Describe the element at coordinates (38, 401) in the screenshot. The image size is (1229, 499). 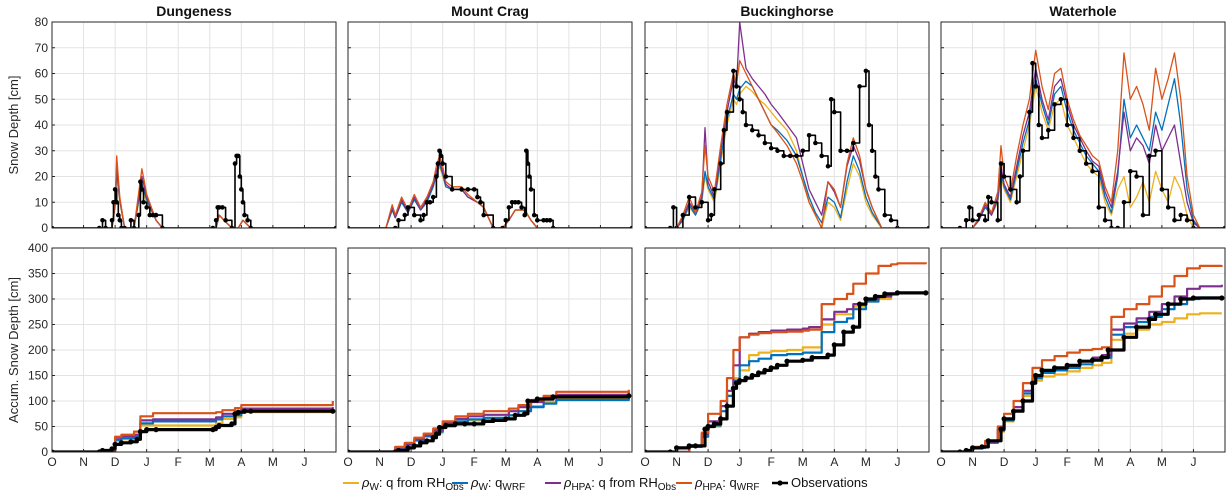
I see `y-tick-label: 100` at that location.